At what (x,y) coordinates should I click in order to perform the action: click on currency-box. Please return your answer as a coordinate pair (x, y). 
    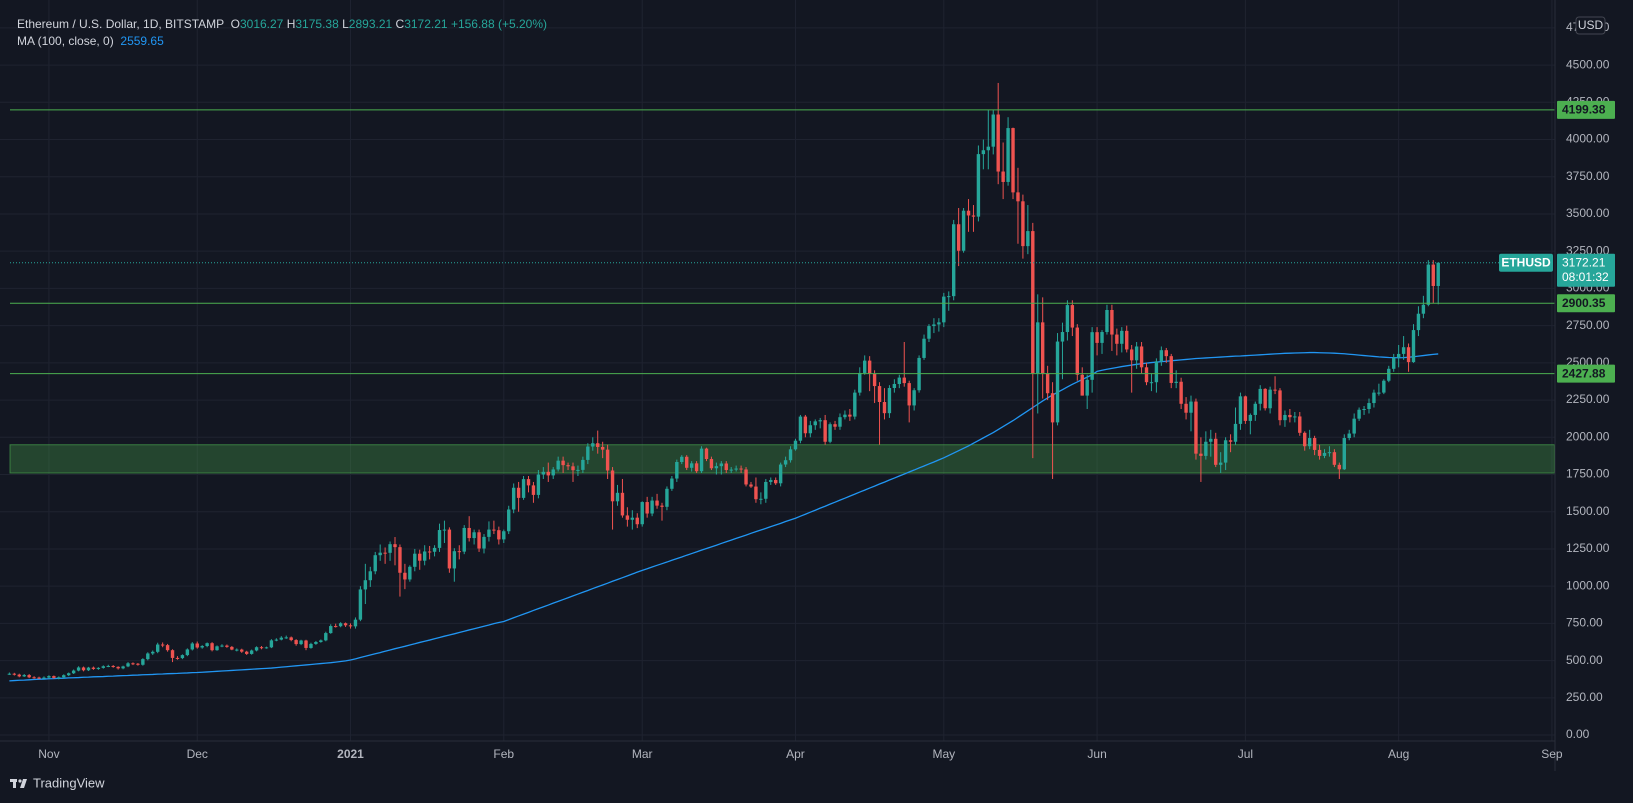
    Looking at the image, I should click on (1590, 25).